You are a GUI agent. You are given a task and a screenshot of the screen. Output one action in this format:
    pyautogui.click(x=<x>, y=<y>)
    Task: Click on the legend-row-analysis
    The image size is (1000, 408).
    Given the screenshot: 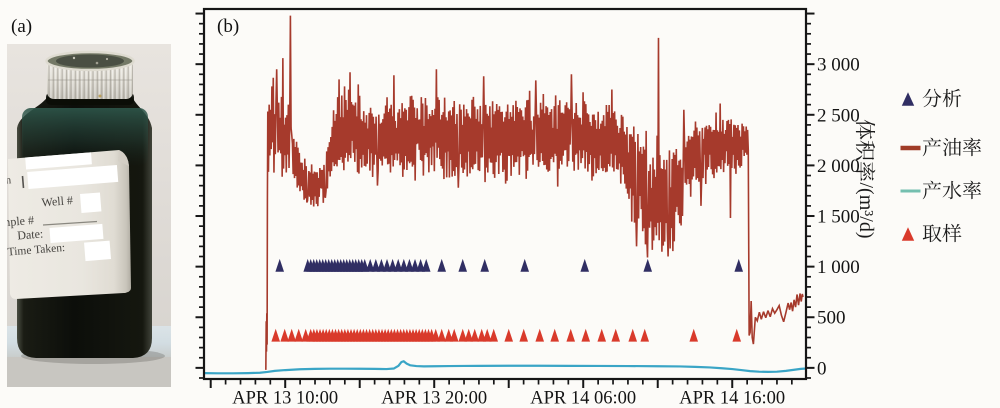 What is the action you would take?
    pyautogui.click(x=931, y=99)
    